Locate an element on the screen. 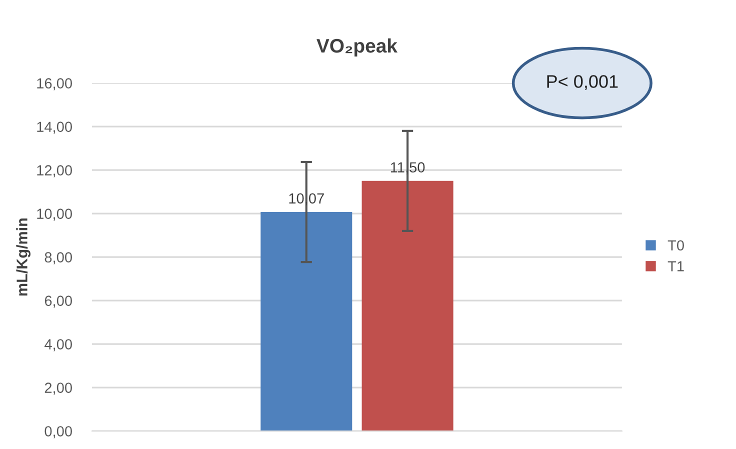 This screenshot has width=736, height=449. y-tick-label: 8,00 is located at coordinates (58, 258).